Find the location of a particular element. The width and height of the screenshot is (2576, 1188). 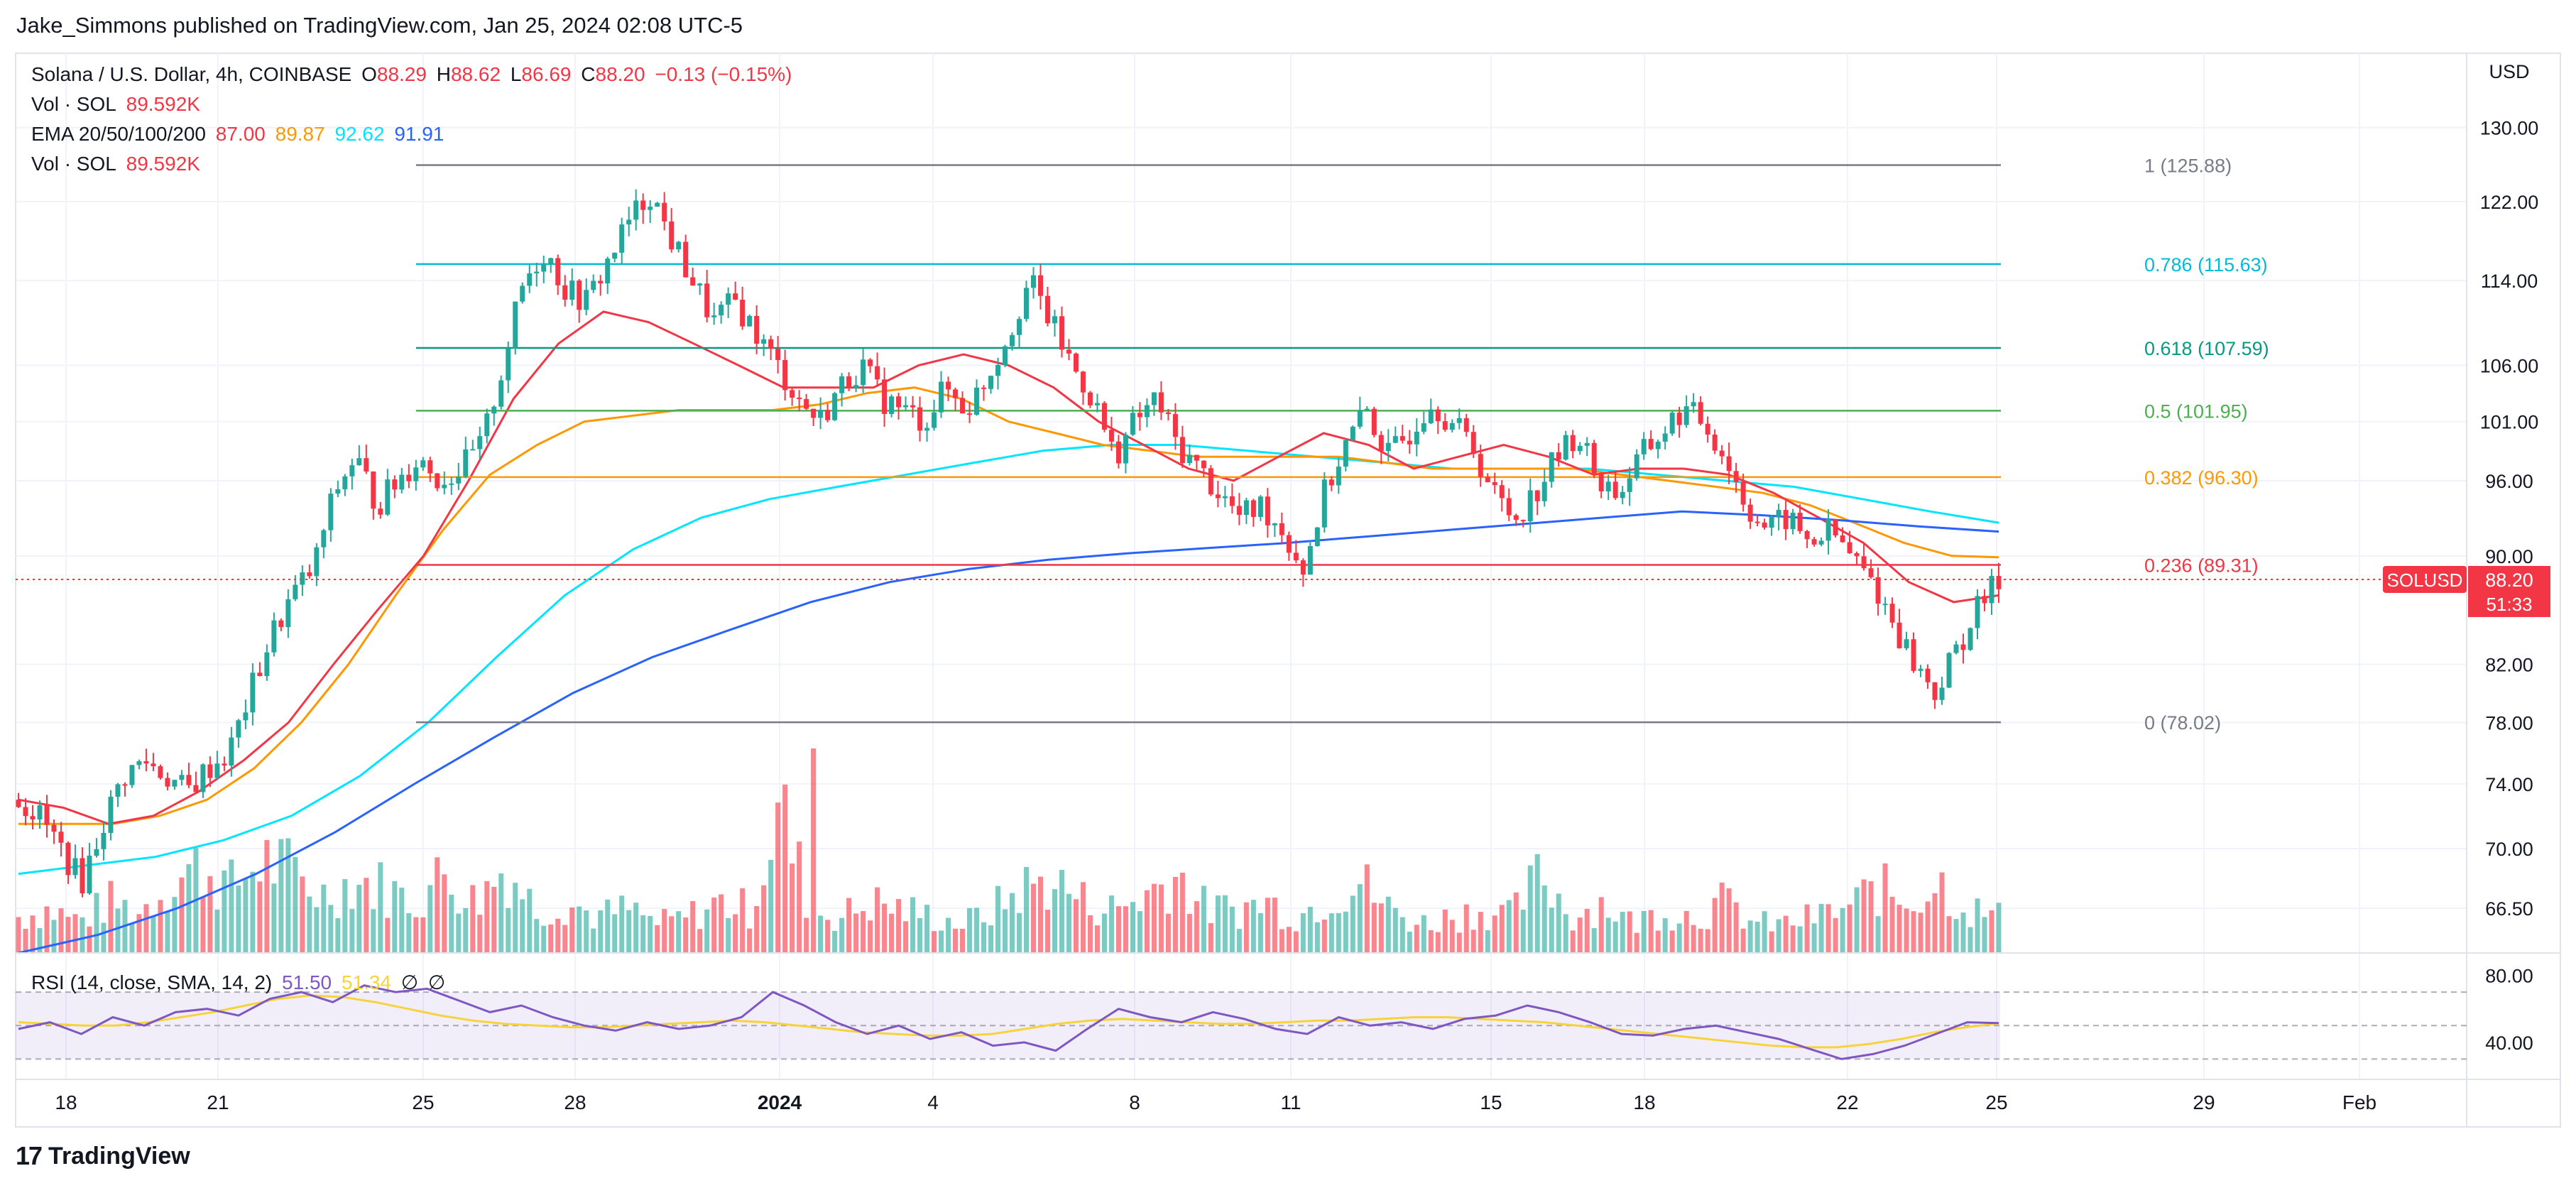

volume-legend-2: Vol · SOL 89.592K is located at coordinates (117, 164).